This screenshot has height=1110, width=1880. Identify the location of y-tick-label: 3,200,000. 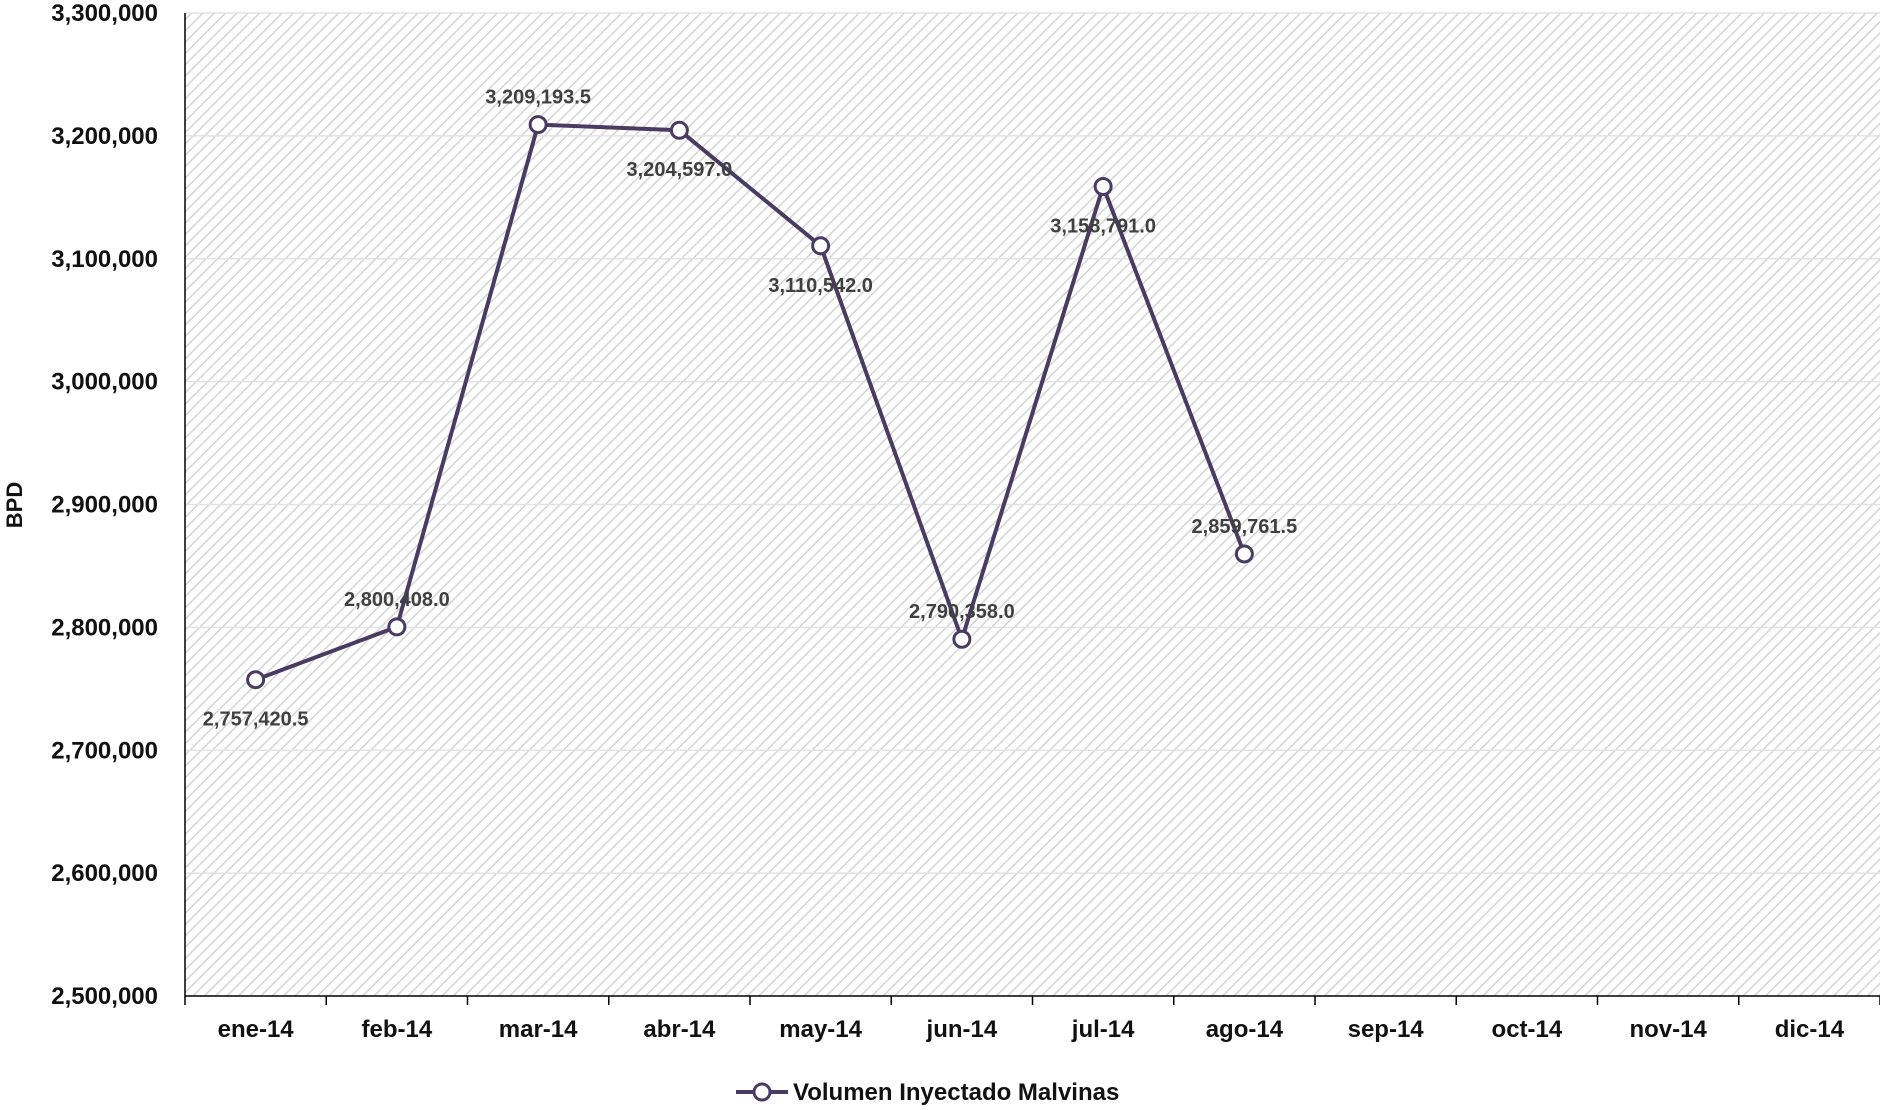
(104, 136).